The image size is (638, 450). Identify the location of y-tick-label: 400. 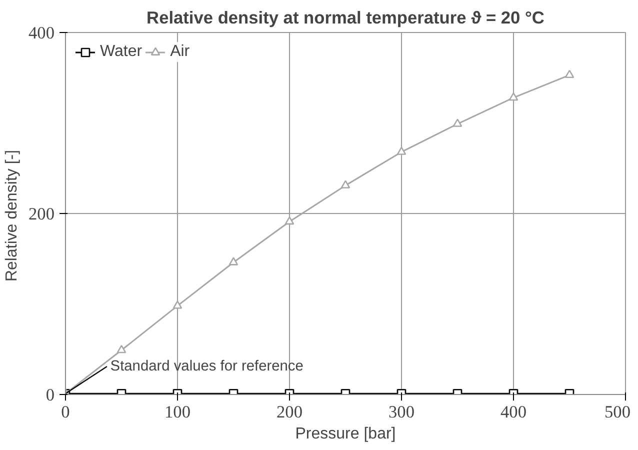
(41, 33).